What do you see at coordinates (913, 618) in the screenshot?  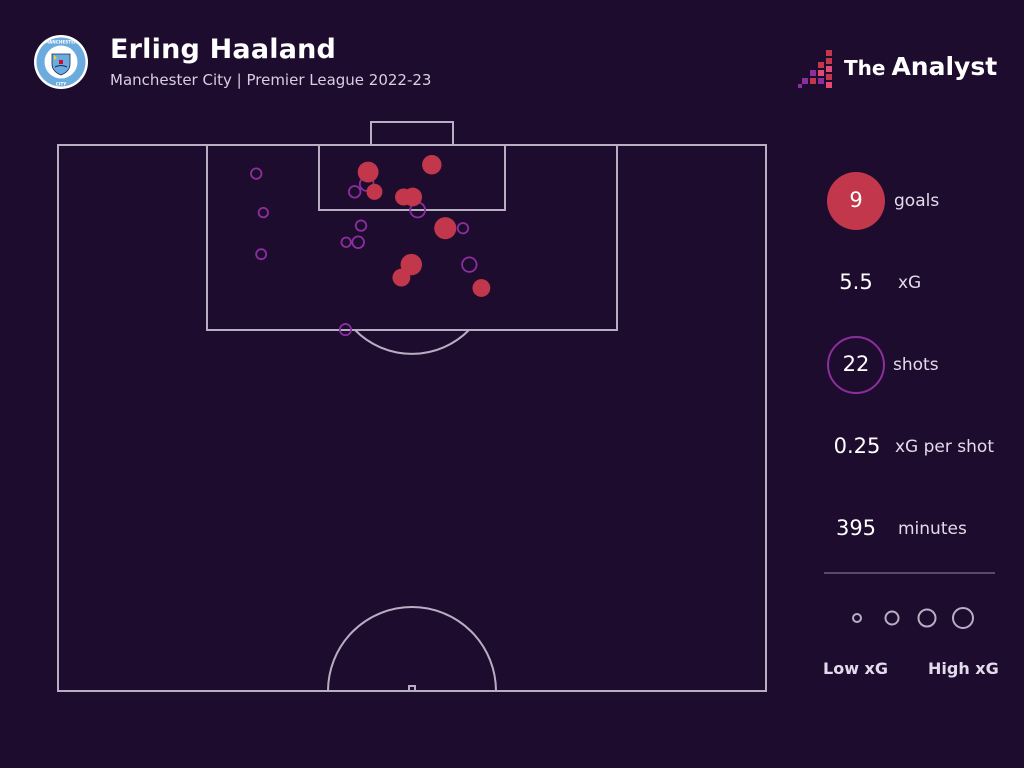 I see `xg-size-legend` at bounding box center [913, 618].